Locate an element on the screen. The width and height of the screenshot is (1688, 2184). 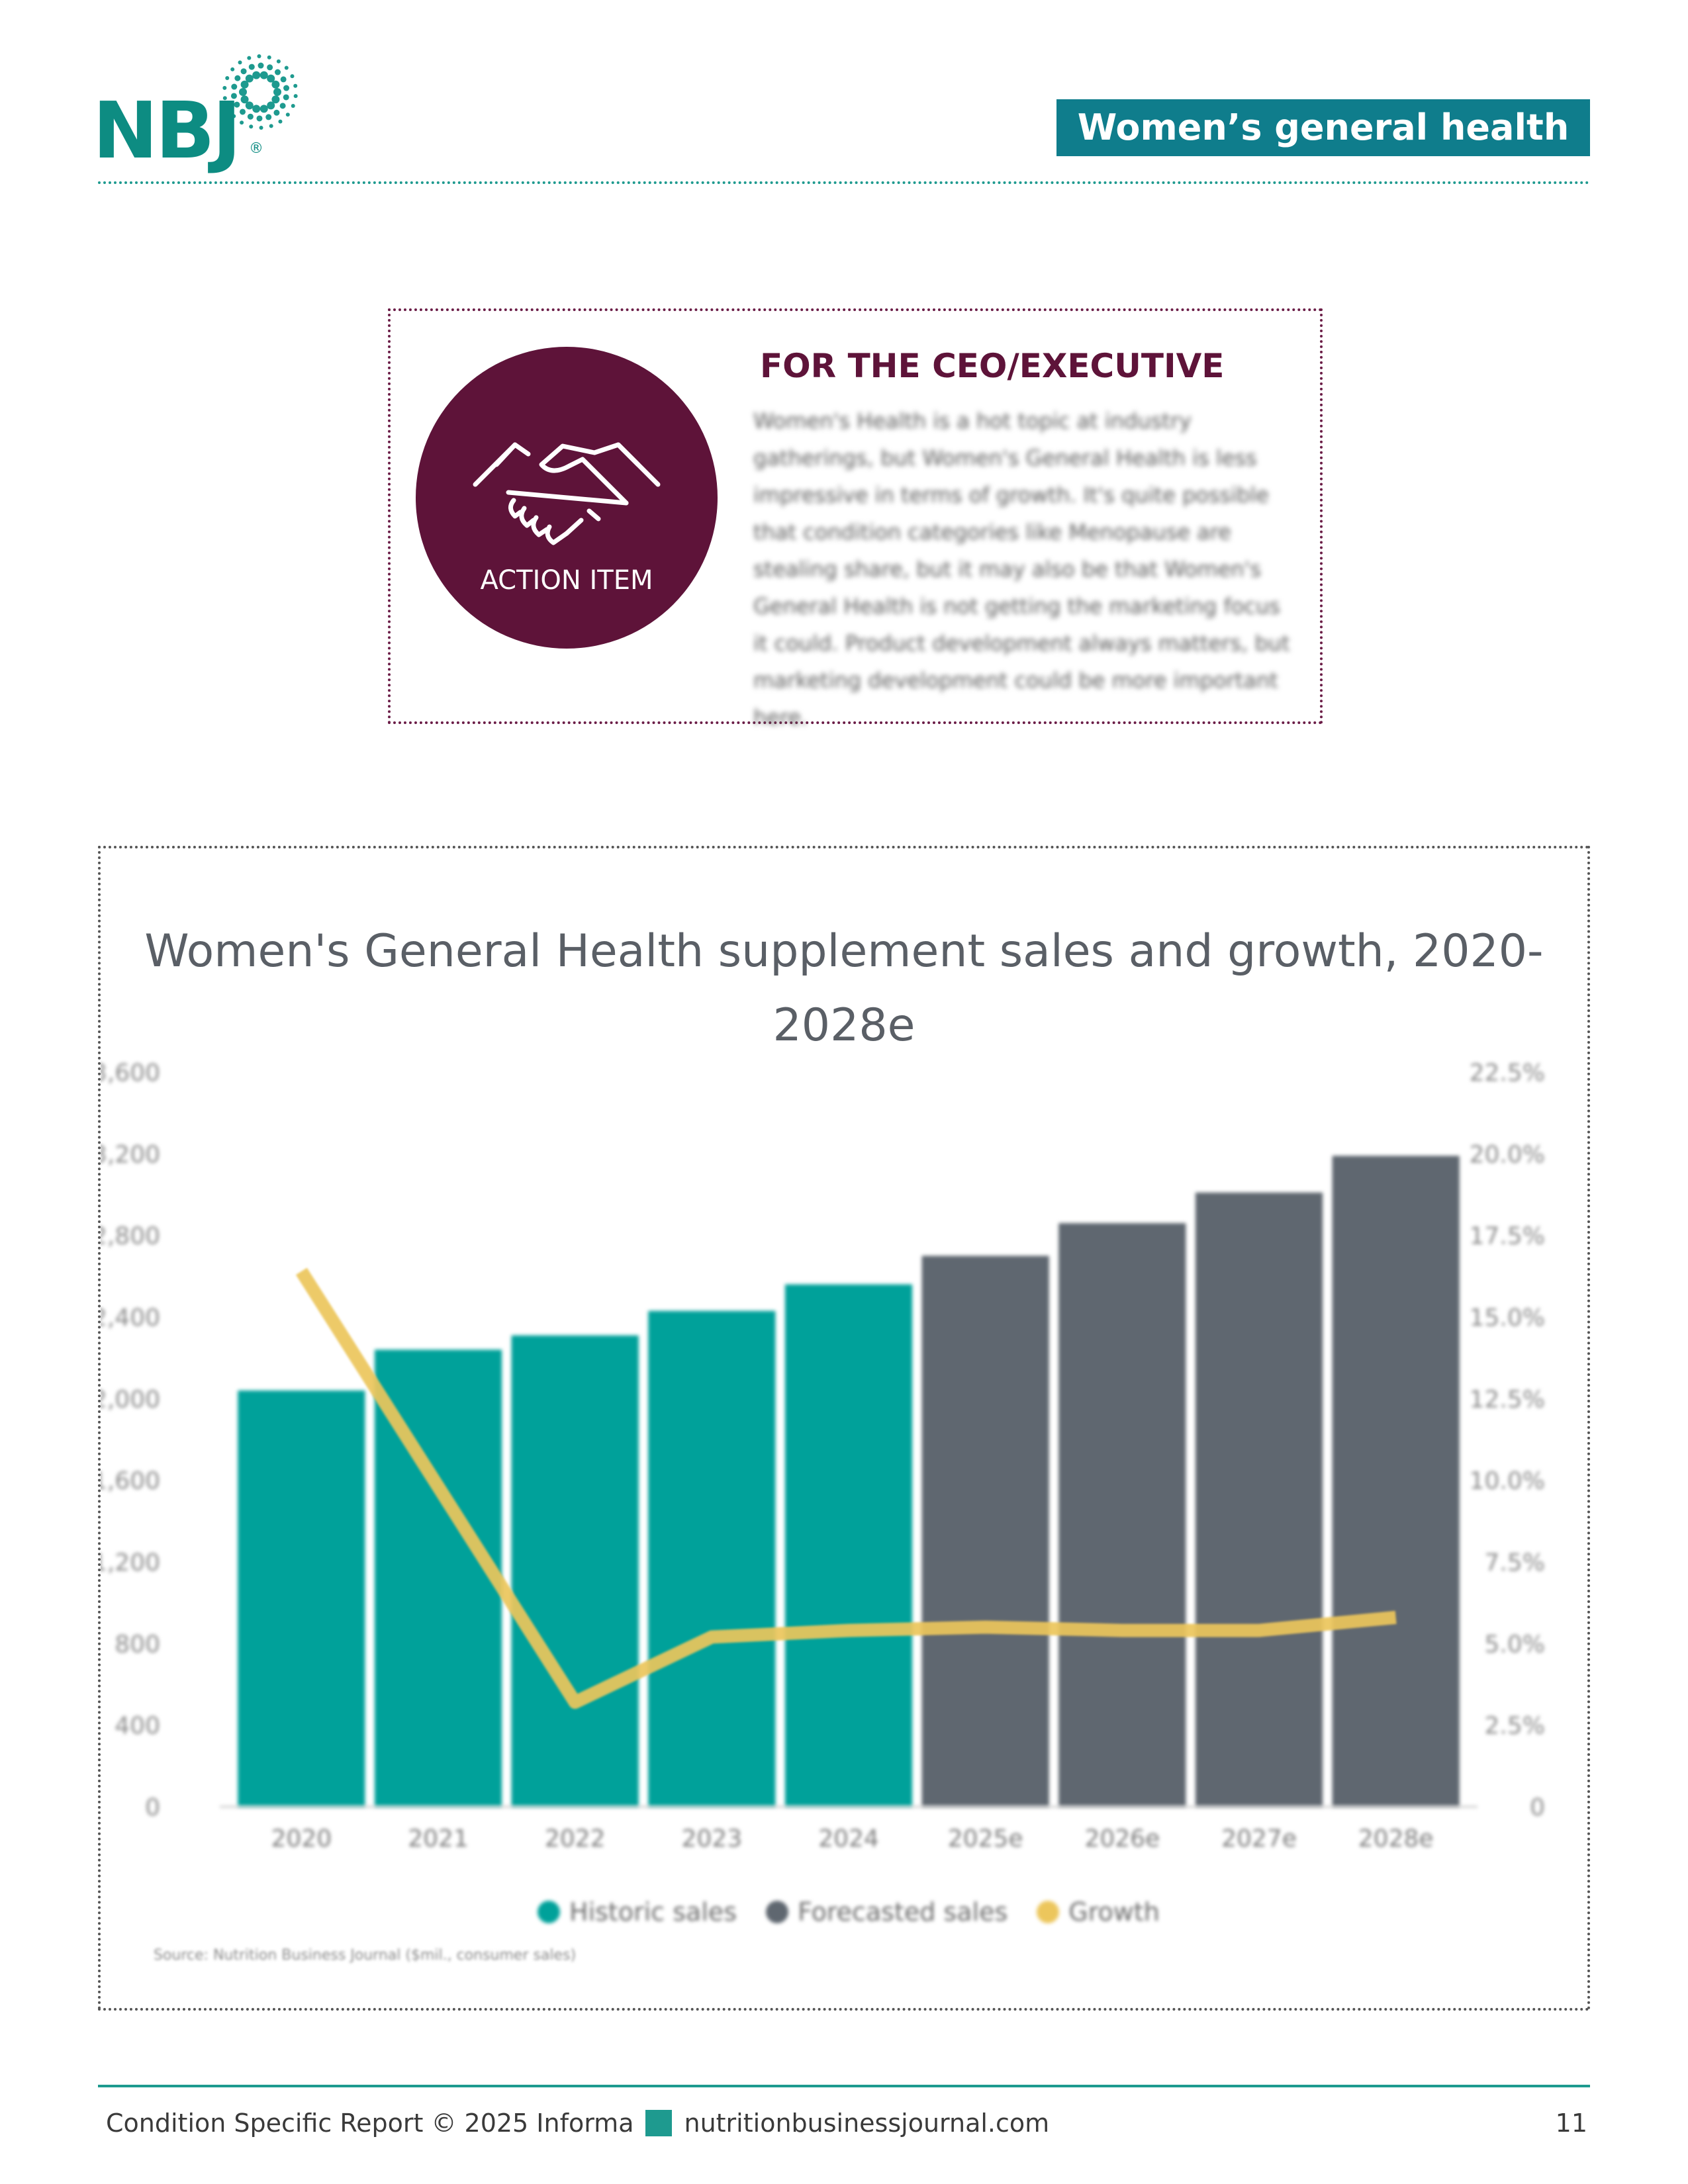
nbj-mark-icon is located at coordinates (659, 2123).